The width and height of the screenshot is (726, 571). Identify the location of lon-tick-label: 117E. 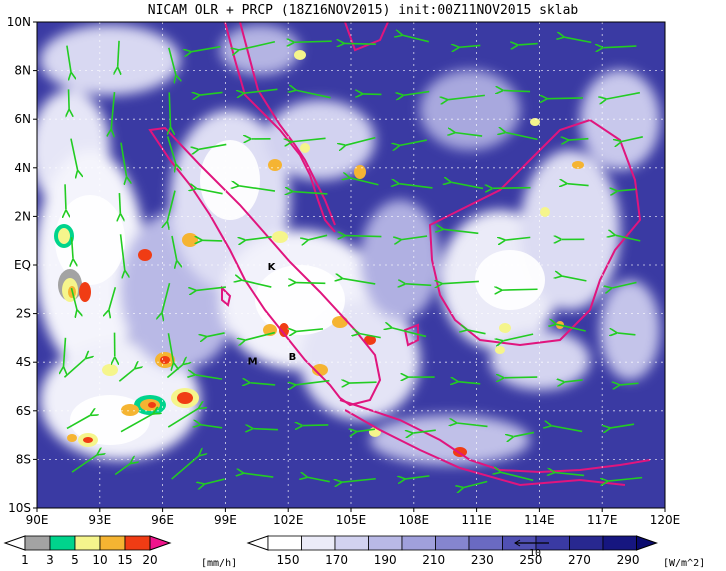
(602, 520).